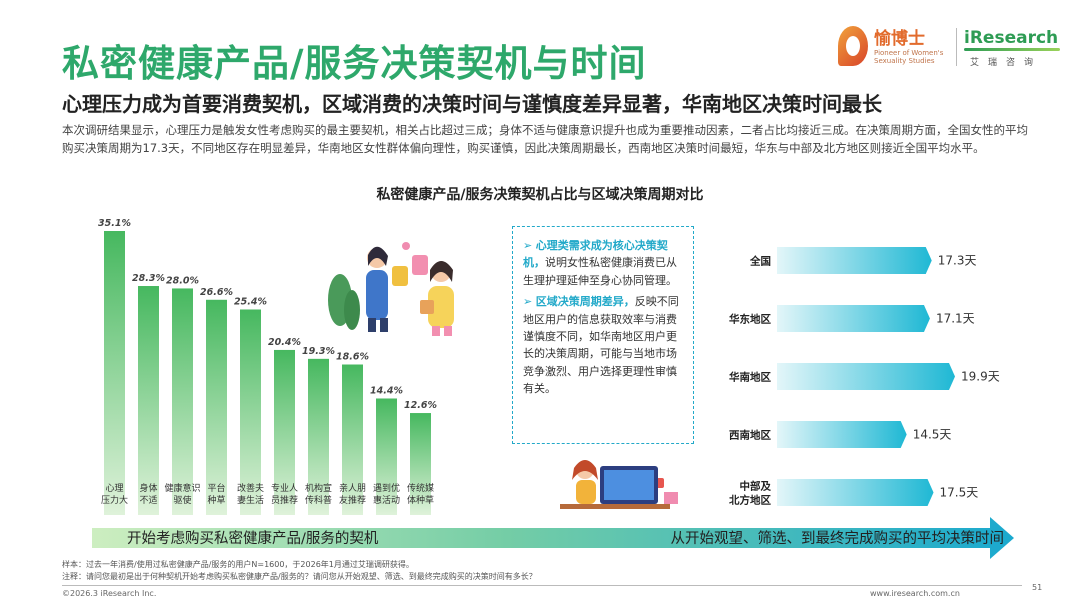 The width and height of the screenshot is (1080, 608). What do you see at coordinates (750, 500) in the screenshot?
I see `region-bar-label: 北方地区` at bounding box center [750, 500].